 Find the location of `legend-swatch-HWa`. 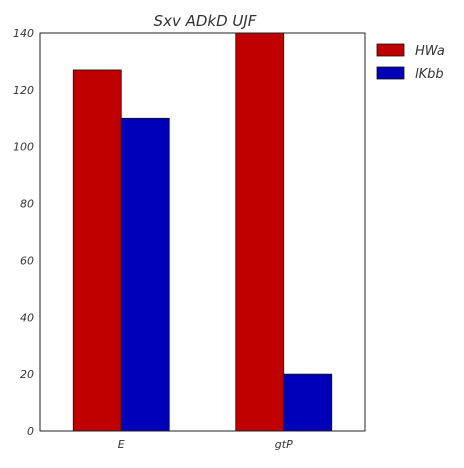

legend-swatch-HWa is located at coordinates (390, 50).